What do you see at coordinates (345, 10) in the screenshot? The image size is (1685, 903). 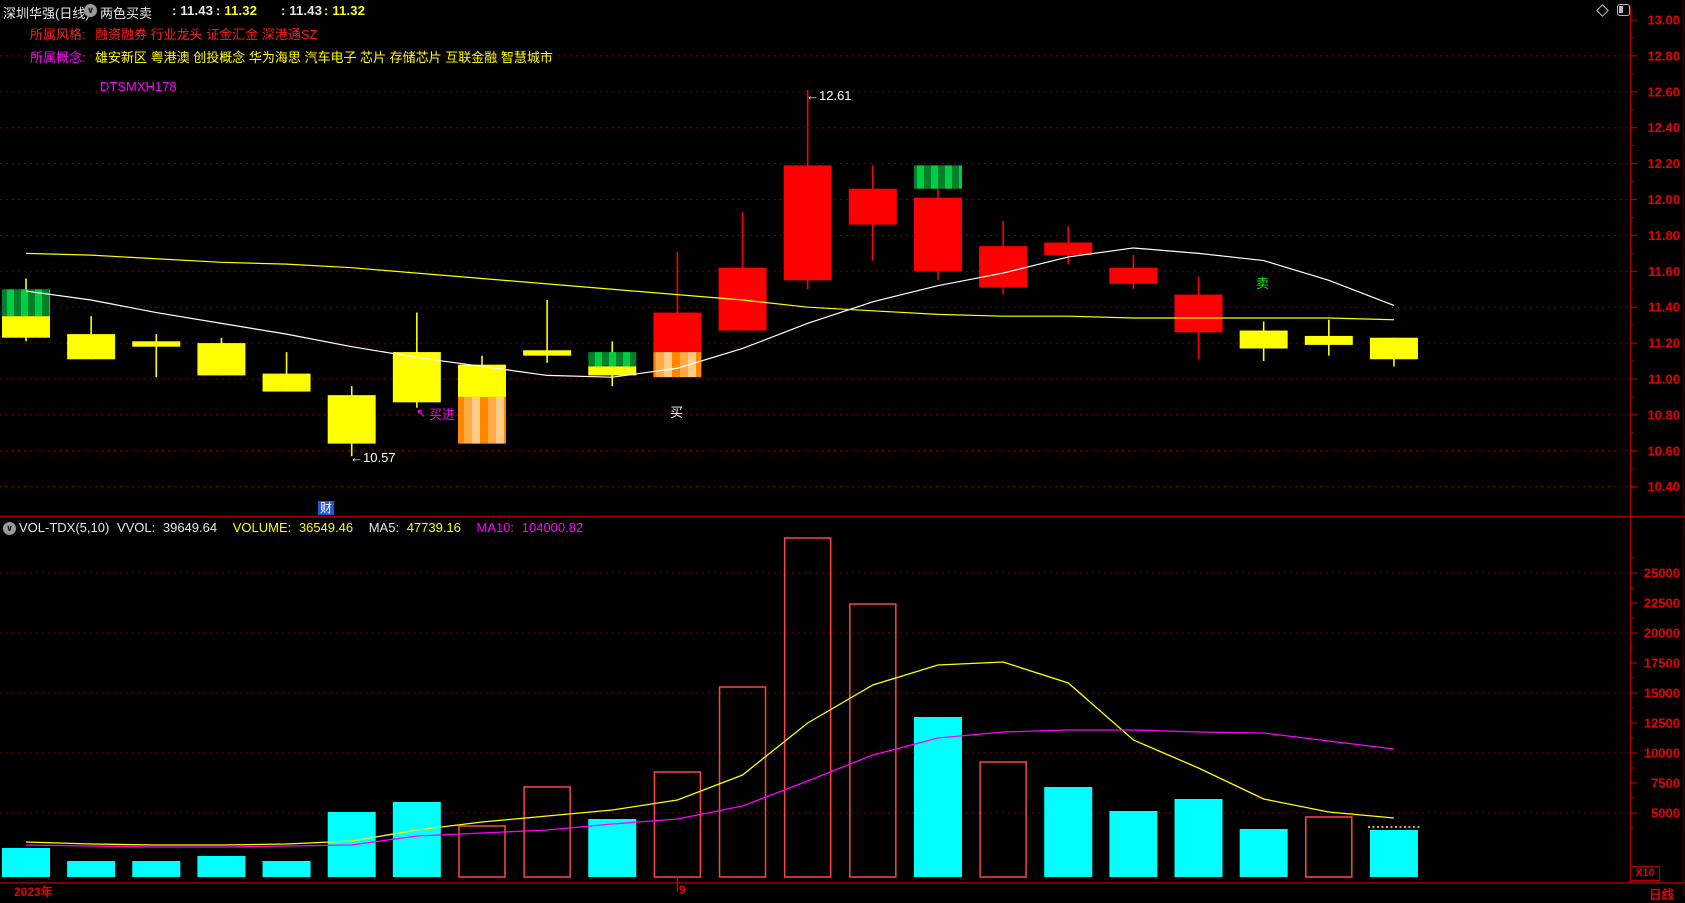 I see `quote-value-4: : 11.32` at bounding box center [345, 10].